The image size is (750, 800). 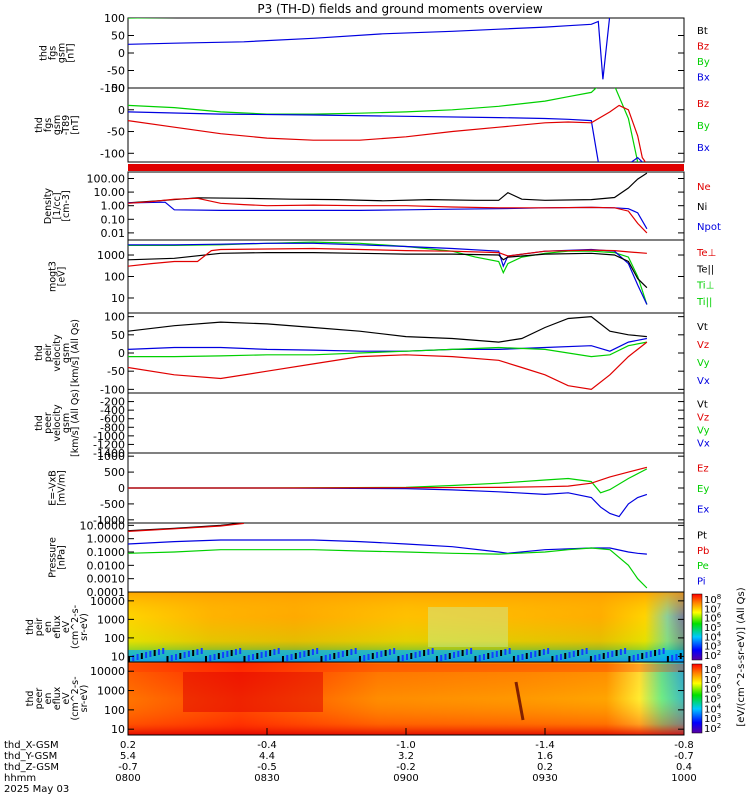 I want to click on electron-top-band, so click(x=406, y=668).